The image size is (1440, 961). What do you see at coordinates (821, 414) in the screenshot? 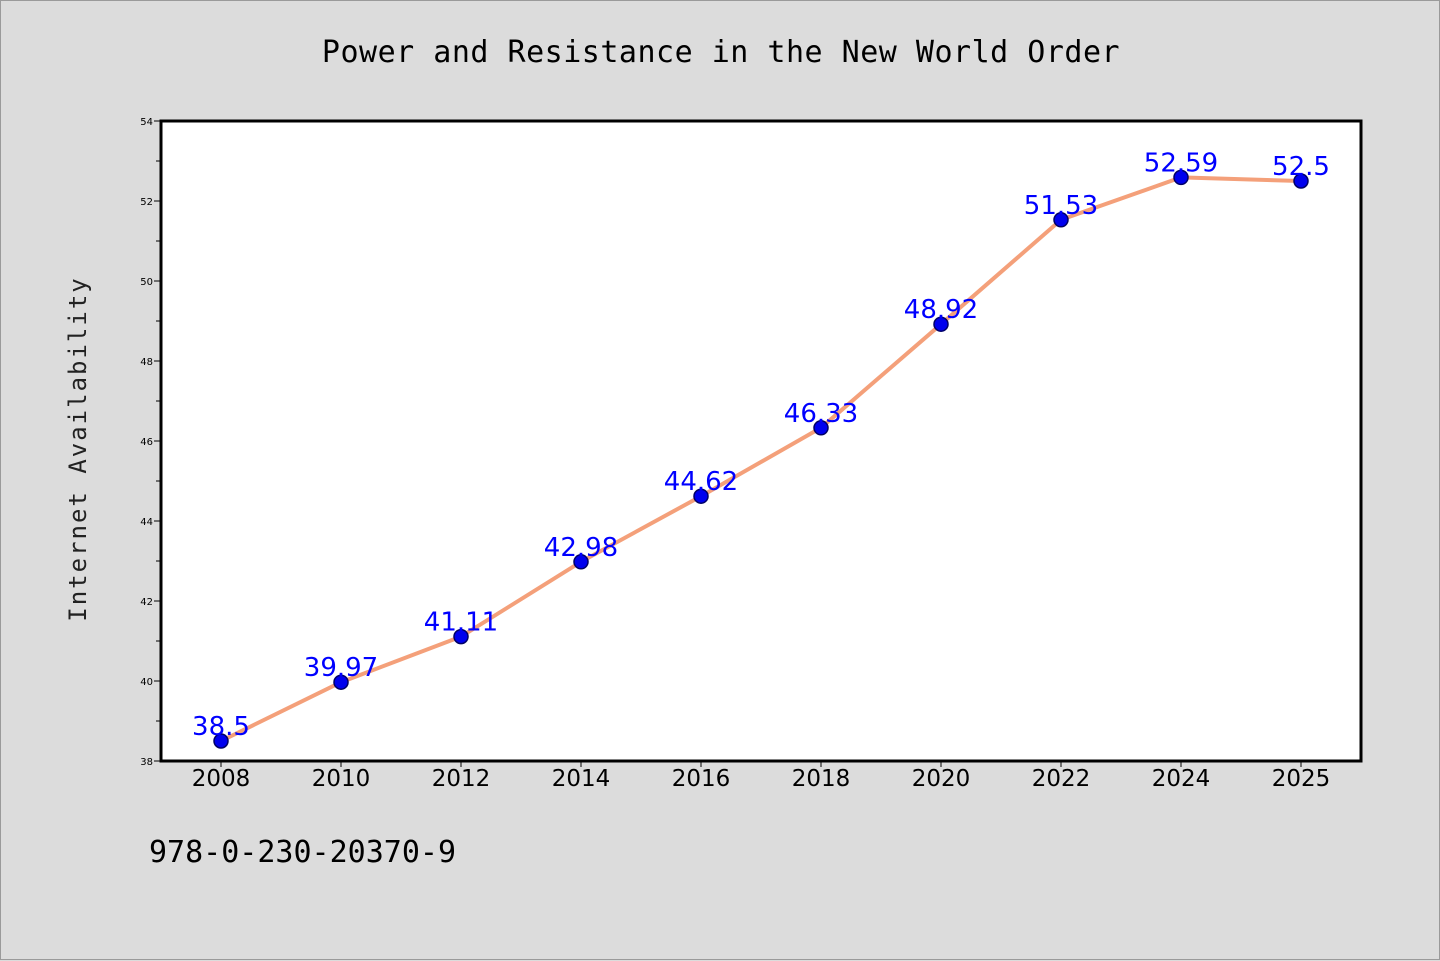
I see `data-label: 46.33` at bounding box center [821, 414].